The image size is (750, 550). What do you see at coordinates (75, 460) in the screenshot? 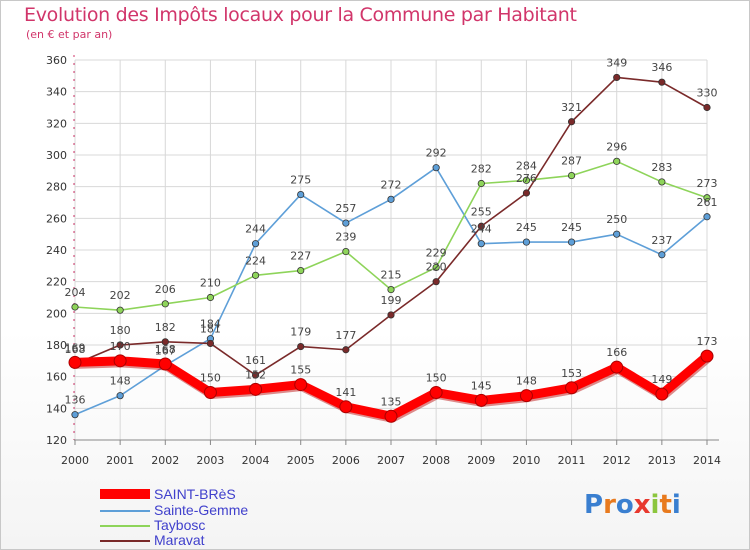
I see `x-tick-label: 2000` at bounding box center [75, 460].